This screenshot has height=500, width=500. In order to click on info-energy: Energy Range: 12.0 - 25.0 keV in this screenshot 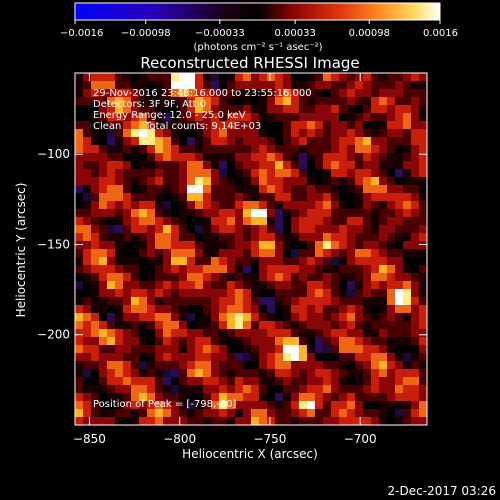, I will do `click(169, 115)`.